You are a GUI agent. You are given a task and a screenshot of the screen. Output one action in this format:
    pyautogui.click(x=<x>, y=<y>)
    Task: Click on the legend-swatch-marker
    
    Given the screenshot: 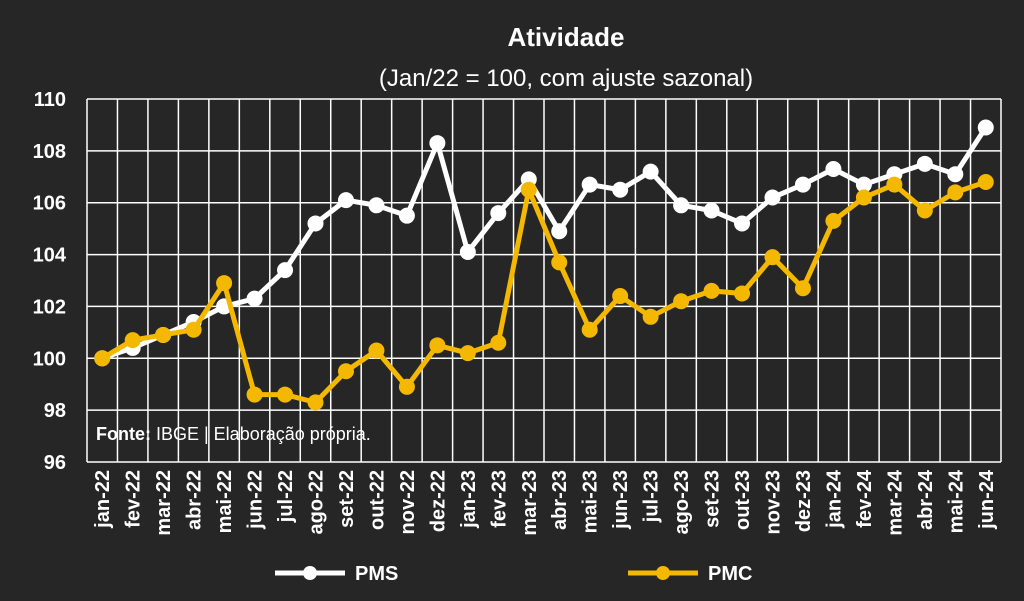 What is the action you would take?
    pyautogui.click(x=310, y=573)
    